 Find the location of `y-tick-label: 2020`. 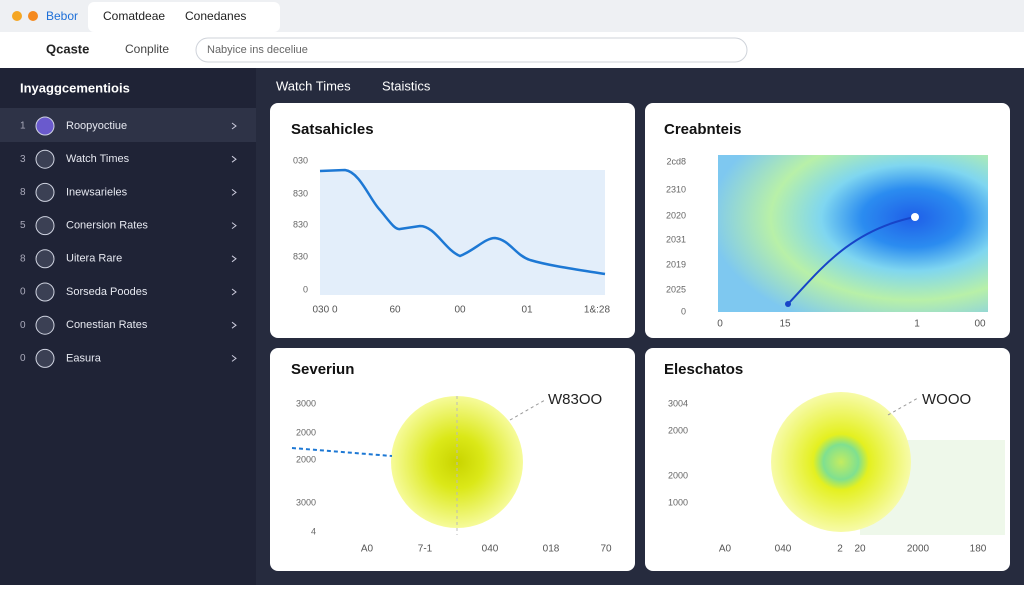

y-tick-label: 2020 is located at coordinates (676, 215).